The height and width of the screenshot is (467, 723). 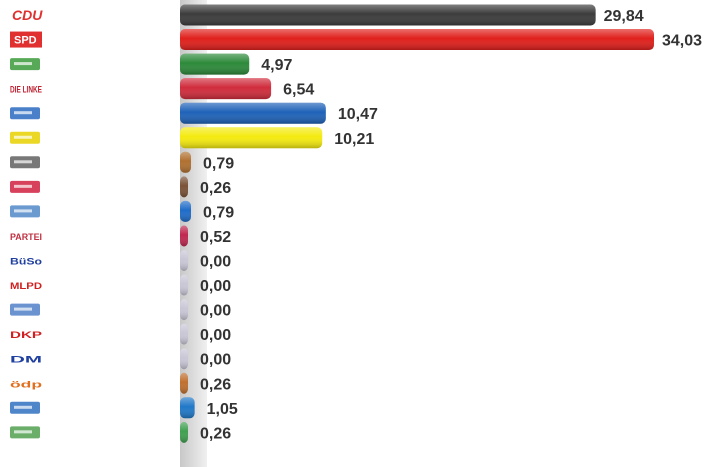 I want to click on party-logo: SPD, so click(x=26, y=39).